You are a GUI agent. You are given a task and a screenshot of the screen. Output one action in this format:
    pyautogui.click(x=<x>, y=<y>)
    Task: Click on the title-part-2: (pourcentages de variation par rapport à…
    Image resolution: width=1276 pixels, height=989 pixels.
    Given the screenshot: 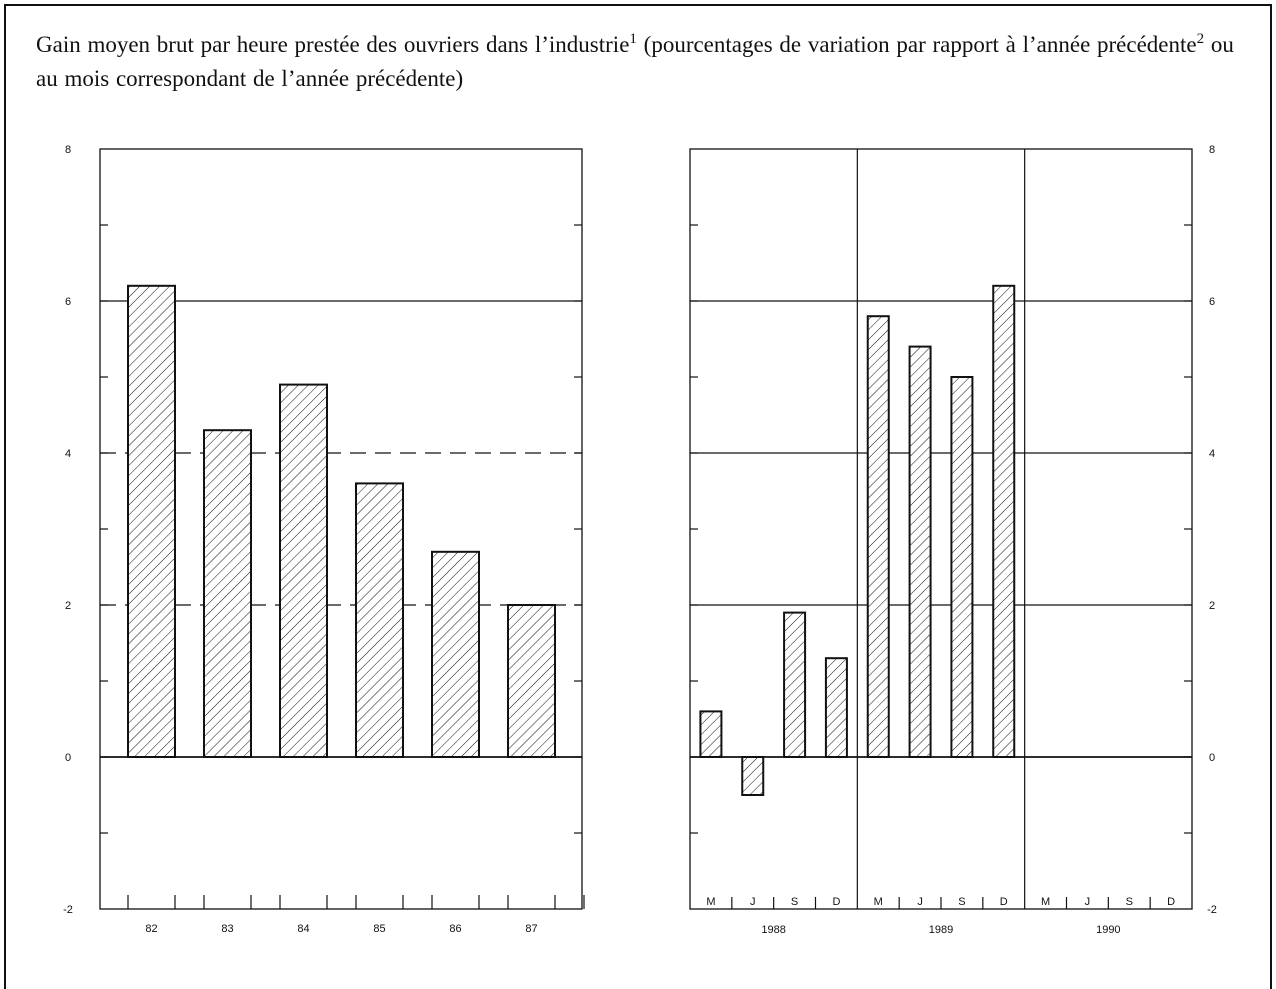 What is the action you would take?
    pyautogui.click(x=916, y=44)
    